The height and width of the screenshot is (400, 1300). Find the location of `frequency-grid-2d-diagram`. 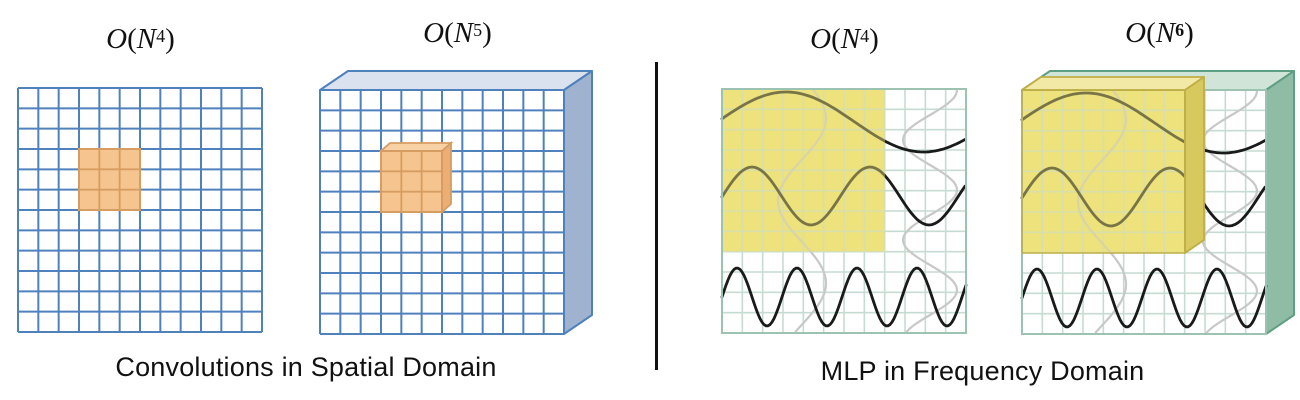

frequency-grid-2d-diagram is located at coordinates (844, 211).